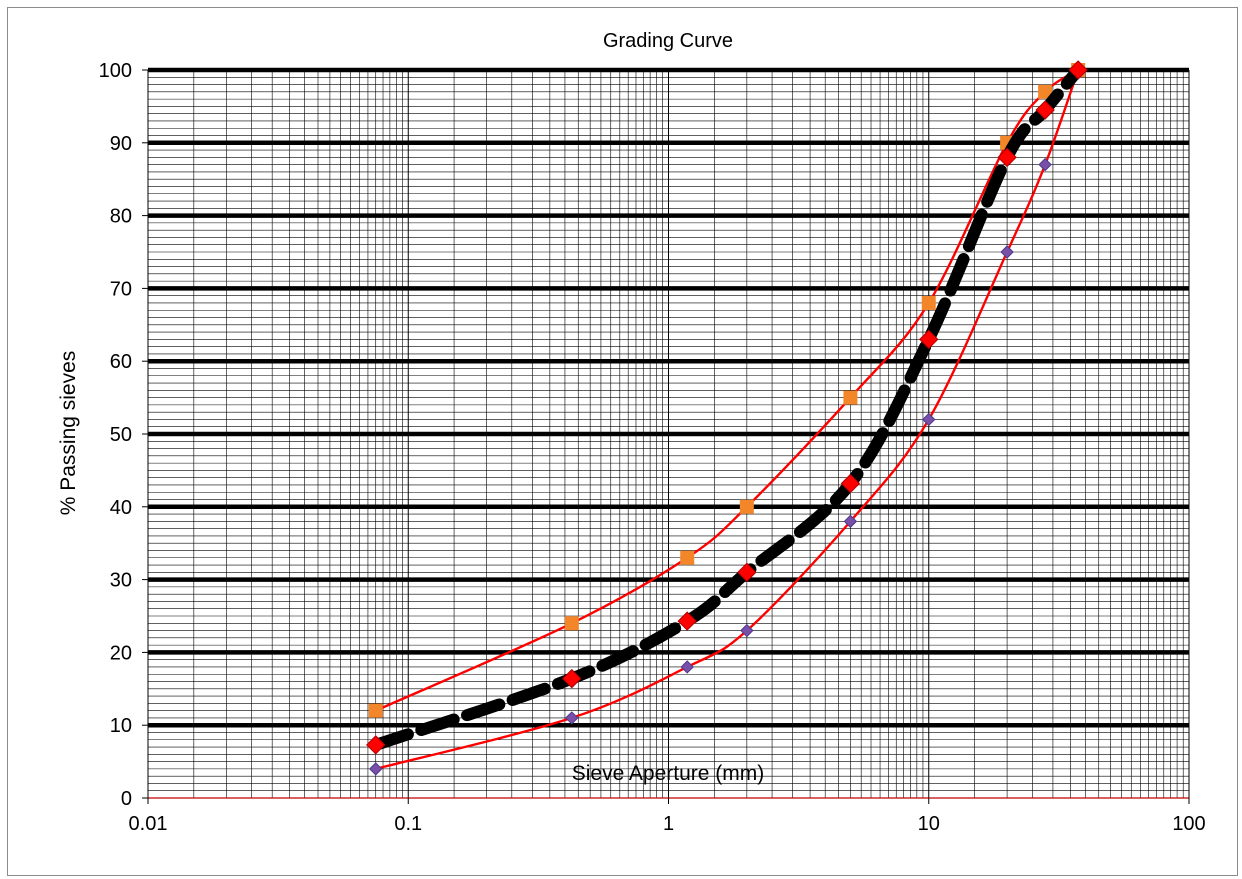 The width and height of the screenshot is (1242, 879). I want to click on x-tick-label: 10, so click(929, 824).